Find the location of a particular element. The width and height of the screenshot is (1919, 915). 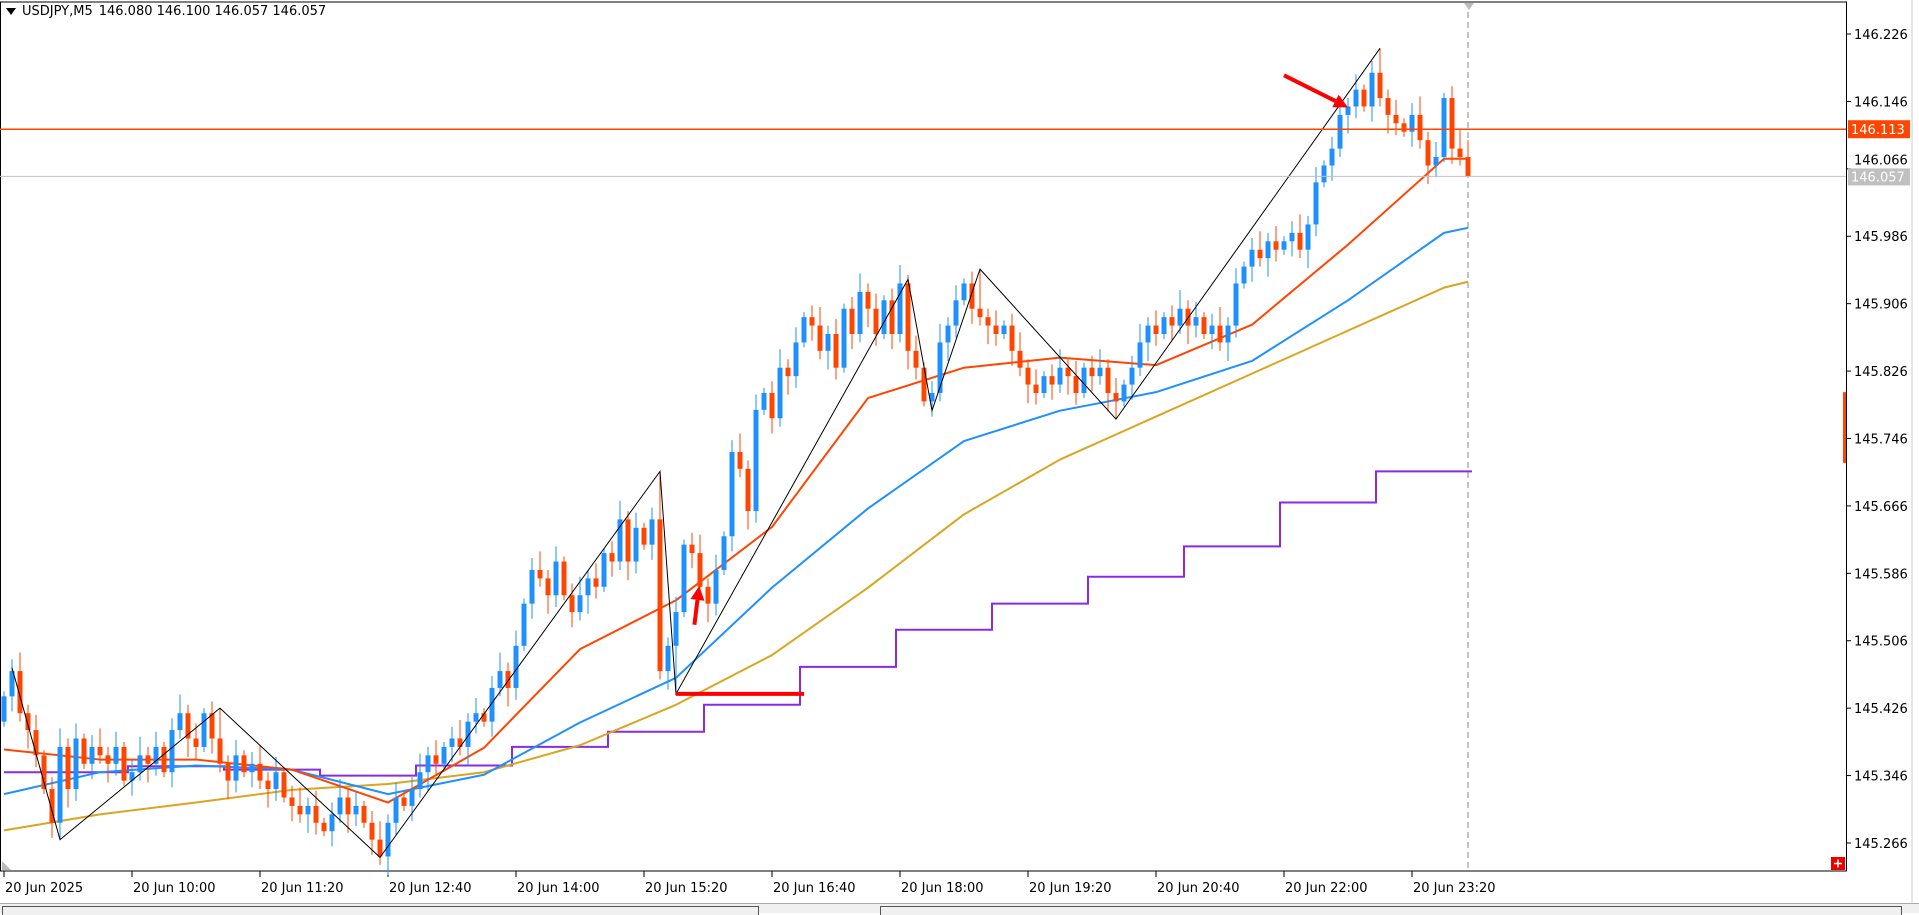

x-tick-label: 20 Jun 10:00 is located at coordinates (174, 888).